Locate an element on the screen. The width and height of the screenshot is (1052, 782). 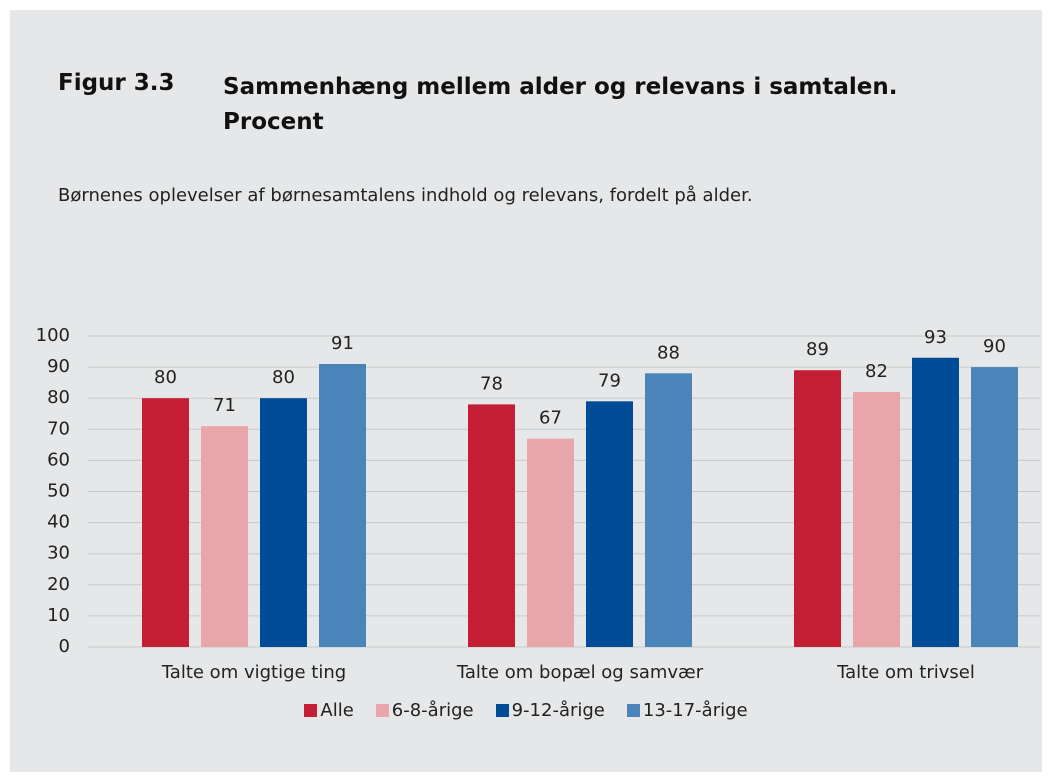
y-tick-label: 100 is located at coordinates (53, 335).